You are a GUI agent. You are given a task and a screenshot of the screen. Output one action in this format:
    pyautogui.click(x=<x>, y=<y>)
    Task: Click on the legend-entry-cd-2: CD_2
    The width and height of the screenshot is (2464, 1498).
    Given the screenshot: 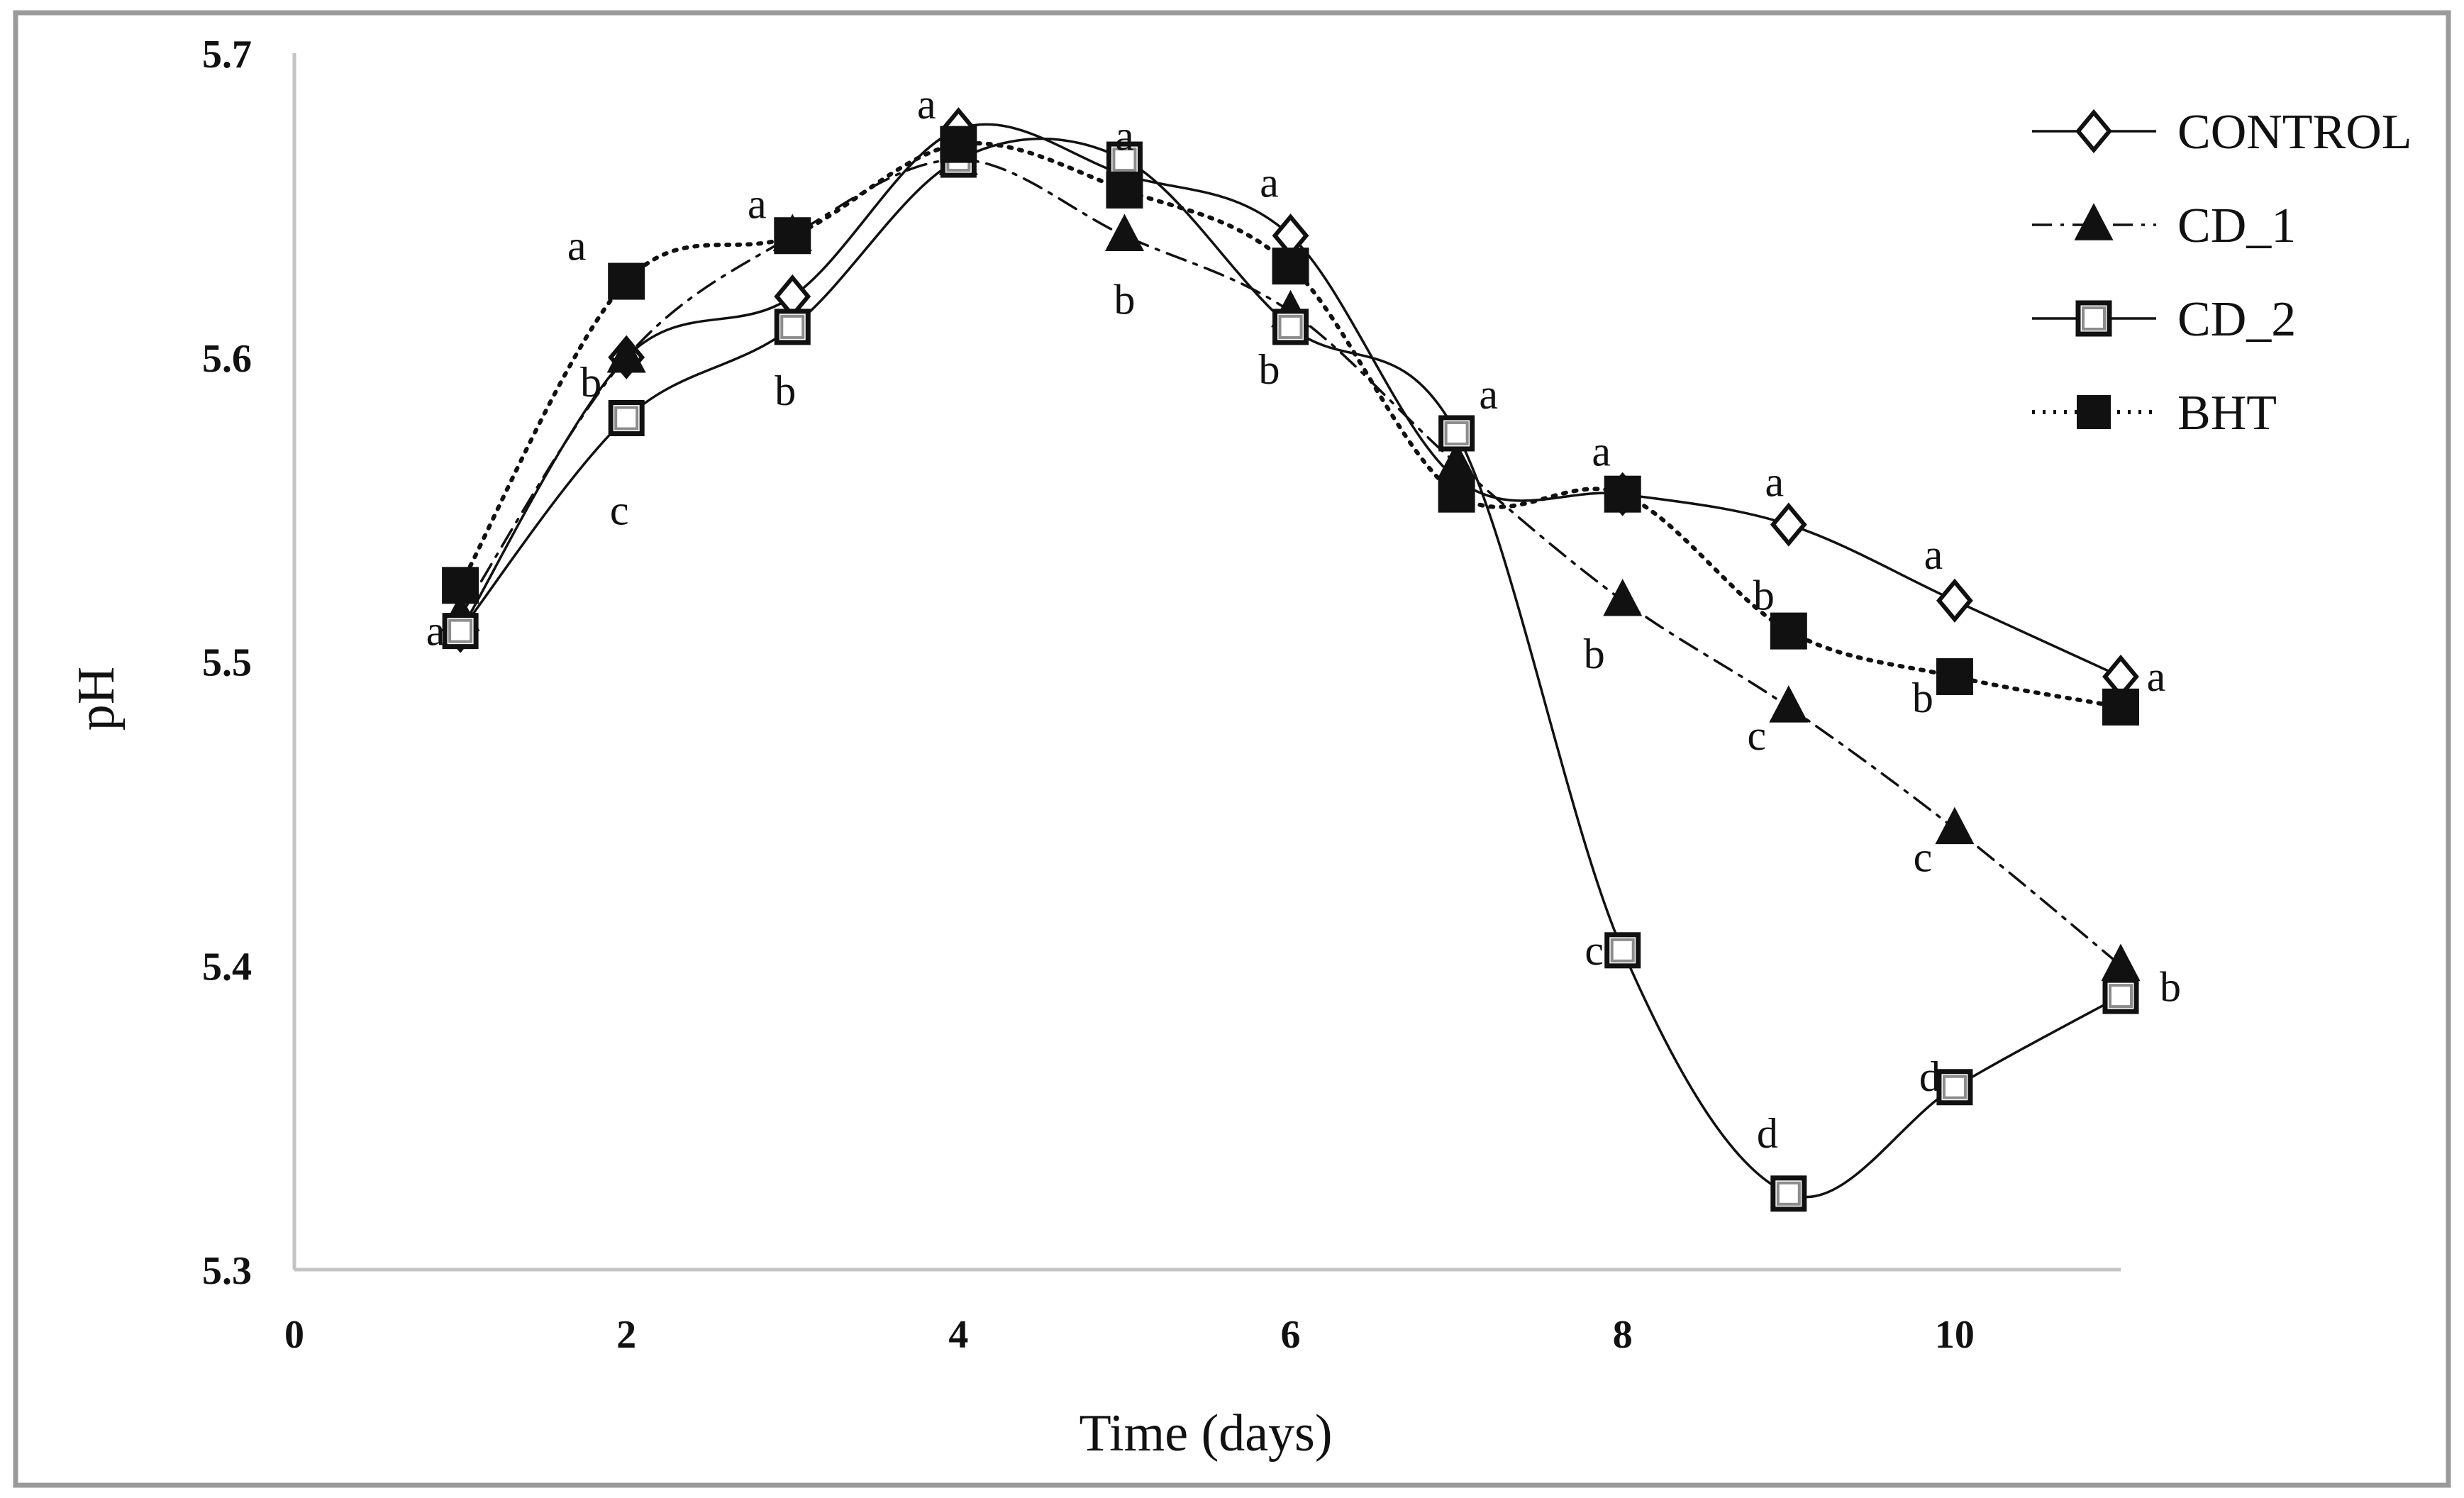 What is the action you would take?
    pyautogui.click(x=2164, y=319)
    